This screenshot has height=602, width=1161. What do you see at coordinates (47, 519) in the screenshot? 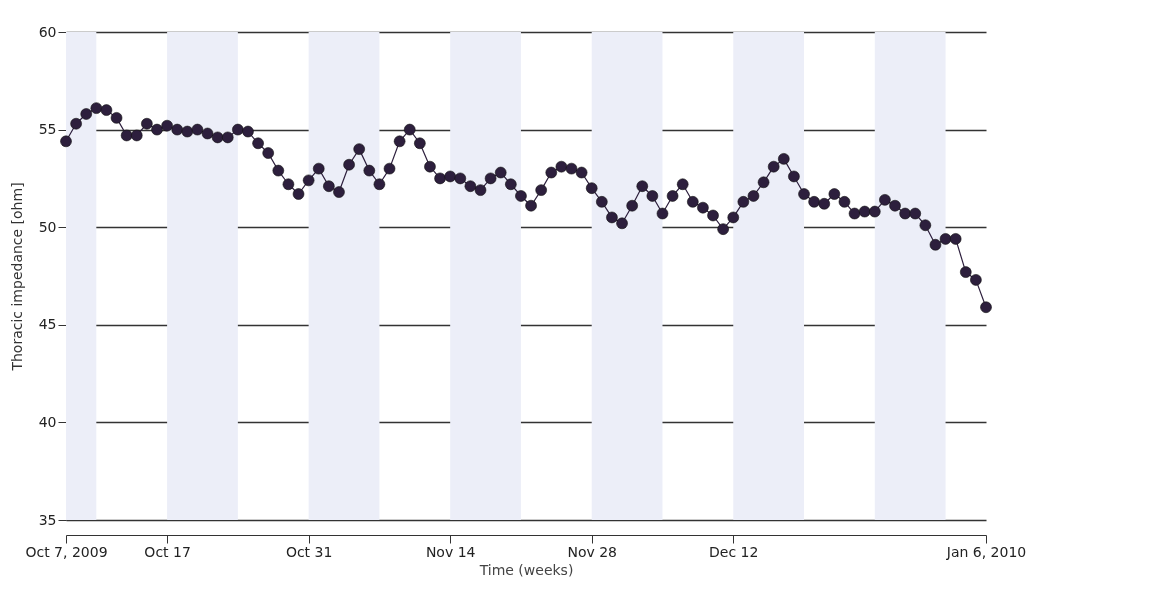
I see `y-tick-label: 35` at bounding box center [47, 519].